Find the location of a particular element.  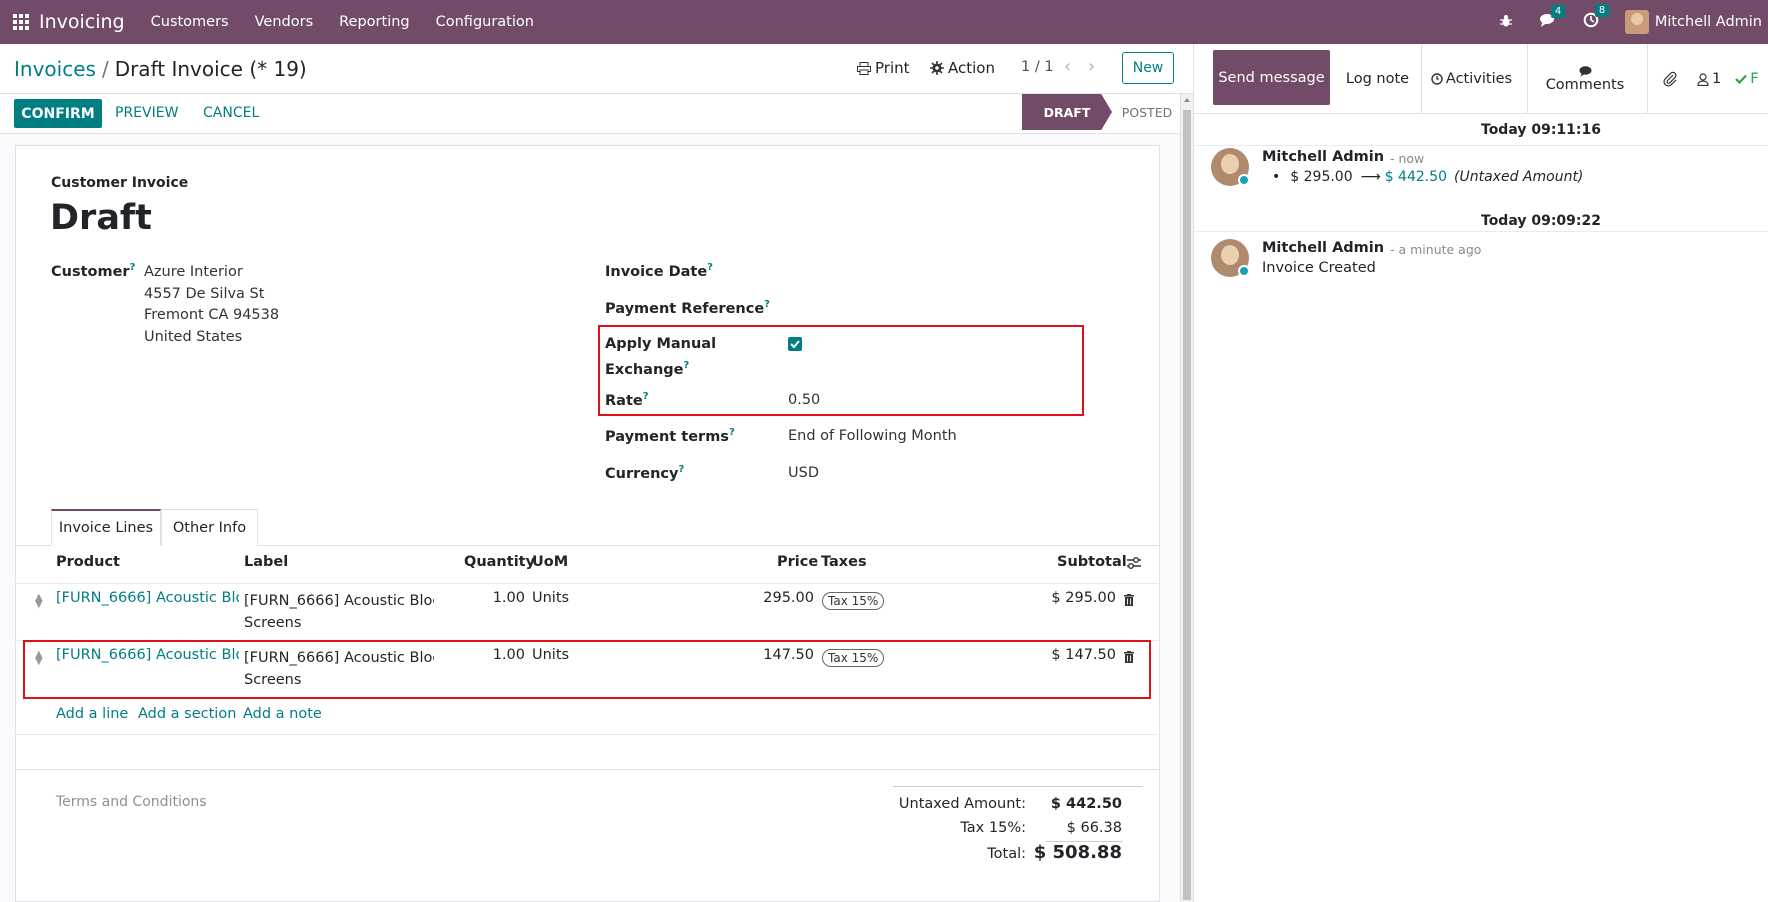

price-cell: 295.00 is located at coordinates (788, 598).